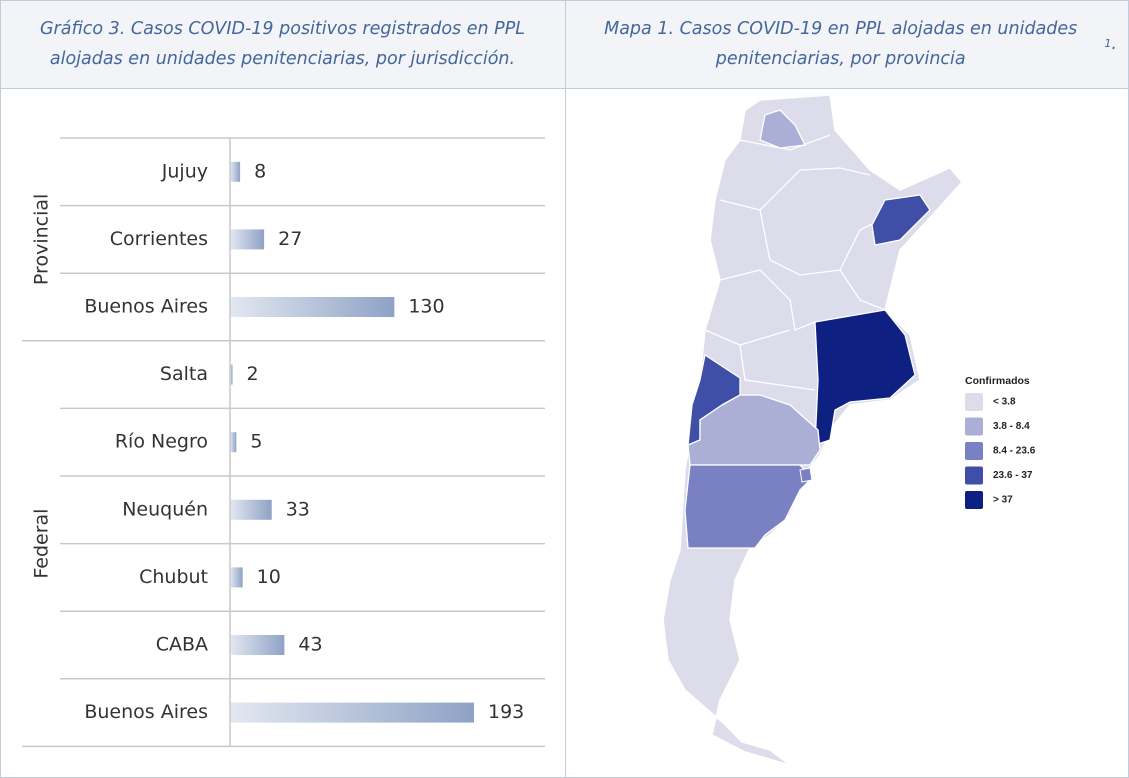 The image size is (1129, 778). What do you see at coordinates (260, 171) in the screenshot?
I see `value-label: 8` at bounding box center [260, 171].